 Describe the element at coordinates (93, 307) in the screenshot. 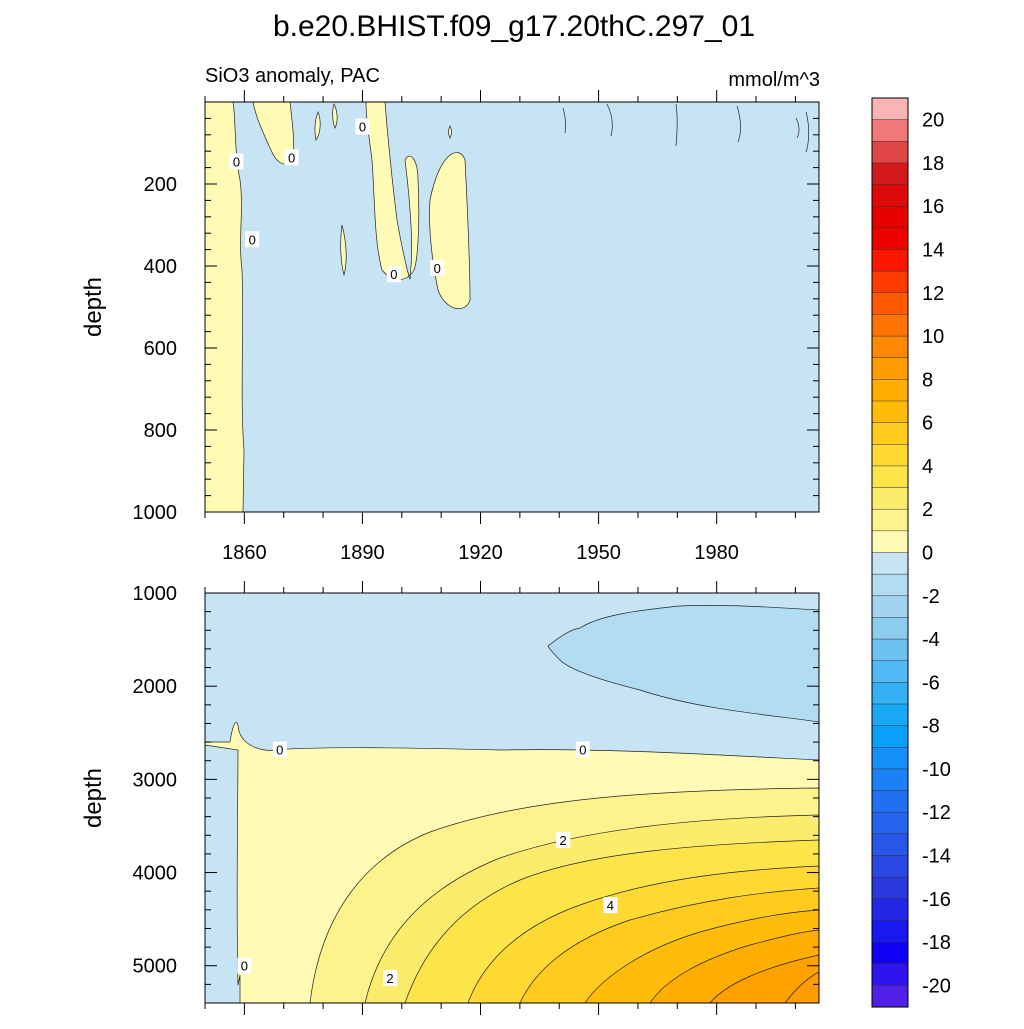

I see `upper-y-axis-label: depth` at that location.